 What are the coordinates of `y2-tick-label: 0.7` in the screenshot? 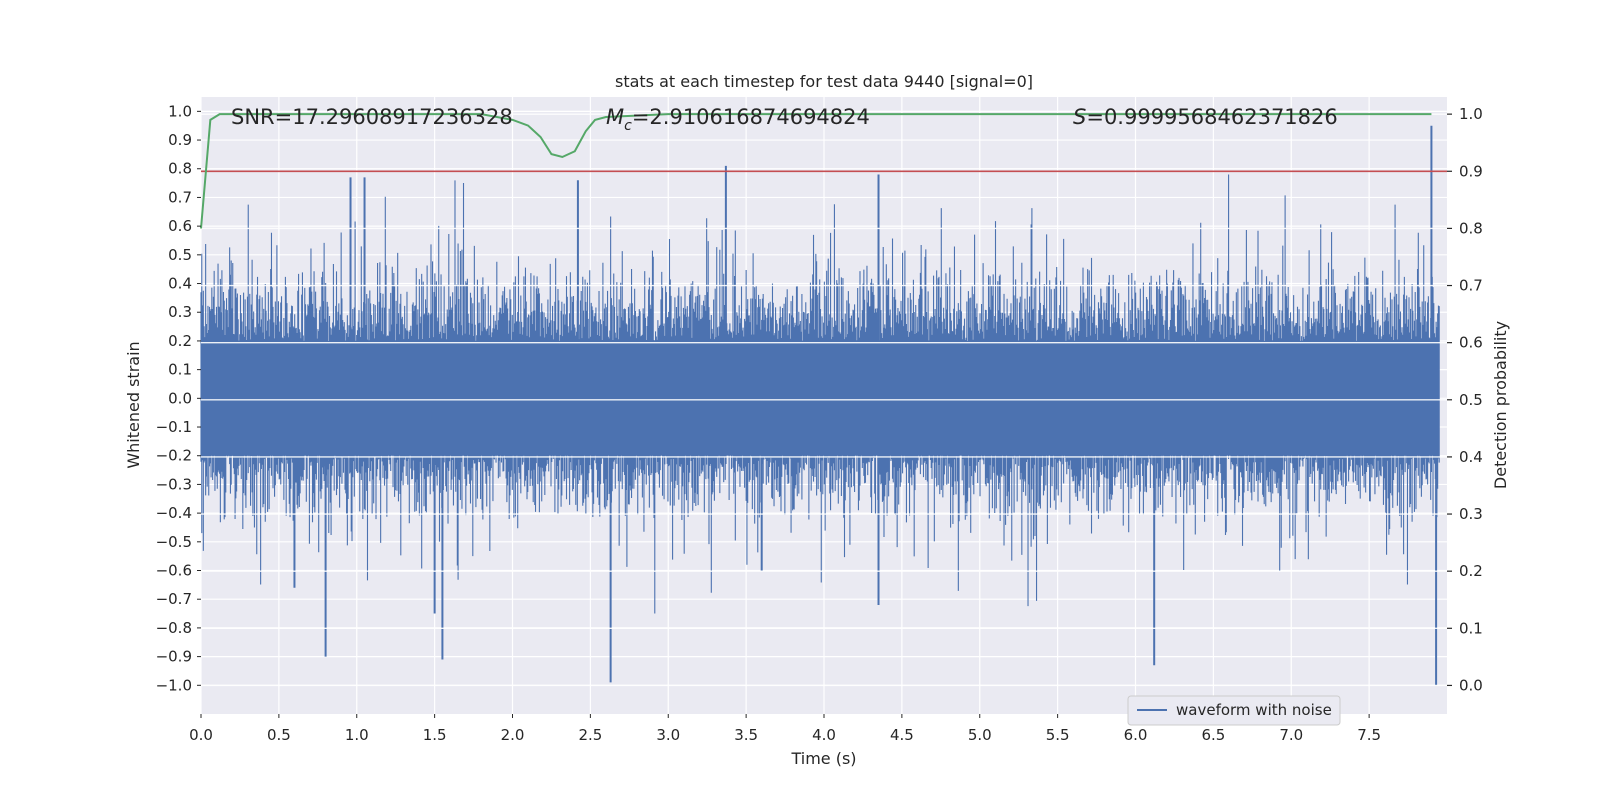 It's located at (1471, 286).